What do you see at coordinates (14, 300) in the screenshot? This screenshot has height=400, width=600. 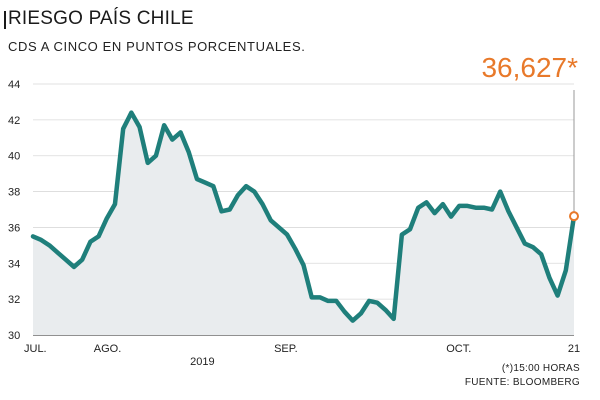 I see `y-tick-label: 32` at bounding box center [14, 300].